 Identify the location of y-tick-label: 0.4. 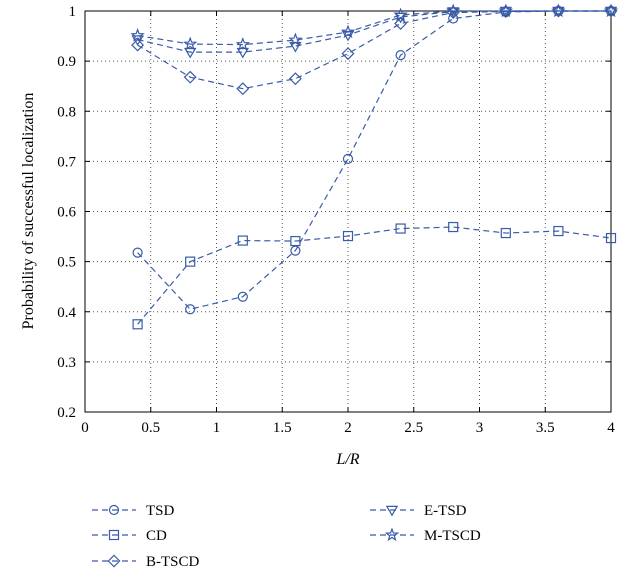
(66, 313).